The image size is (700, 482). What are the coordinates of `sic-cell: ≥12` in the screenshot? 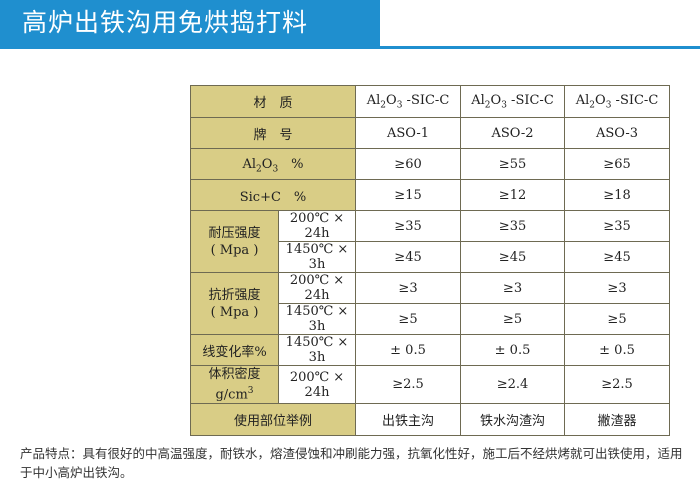 It's located at (513, 195).